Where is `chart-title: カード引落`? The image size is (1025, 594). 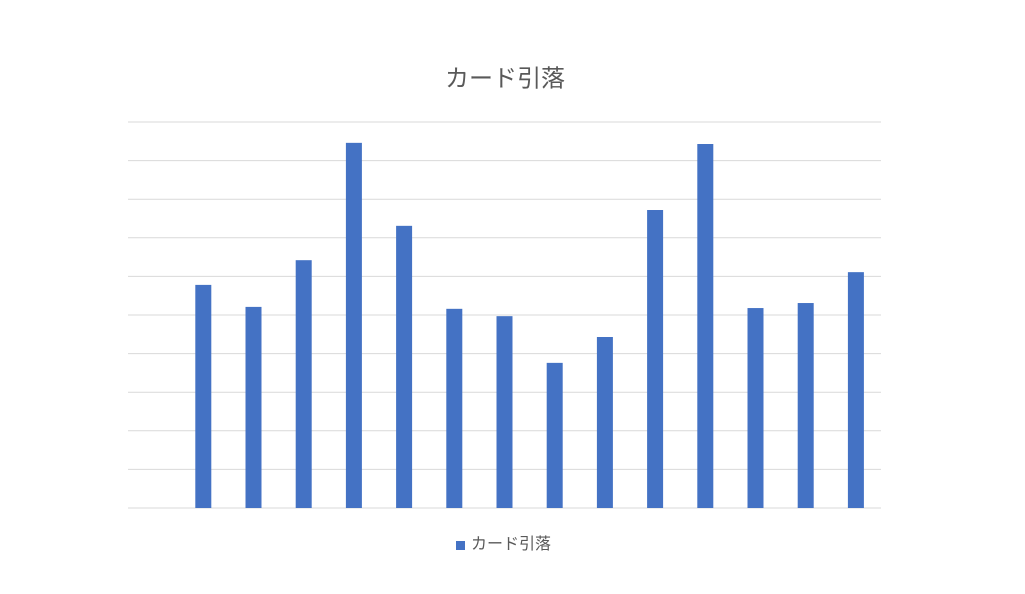
chart-title: カード引落 is located at coordinates (505, 78).